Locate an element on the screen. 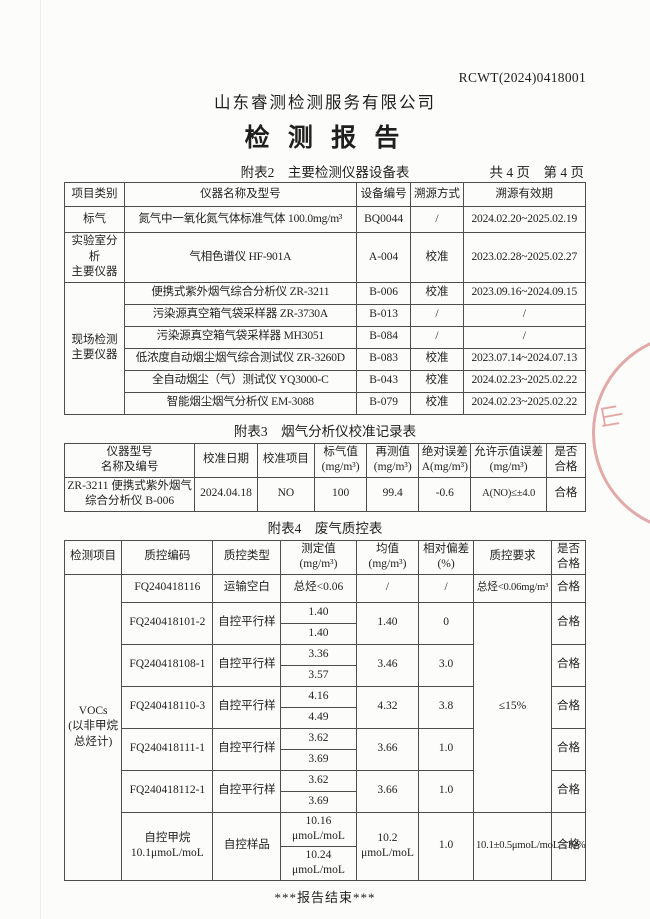  col-trace-method: 溯源方式 is located at coordinates (437, 194).